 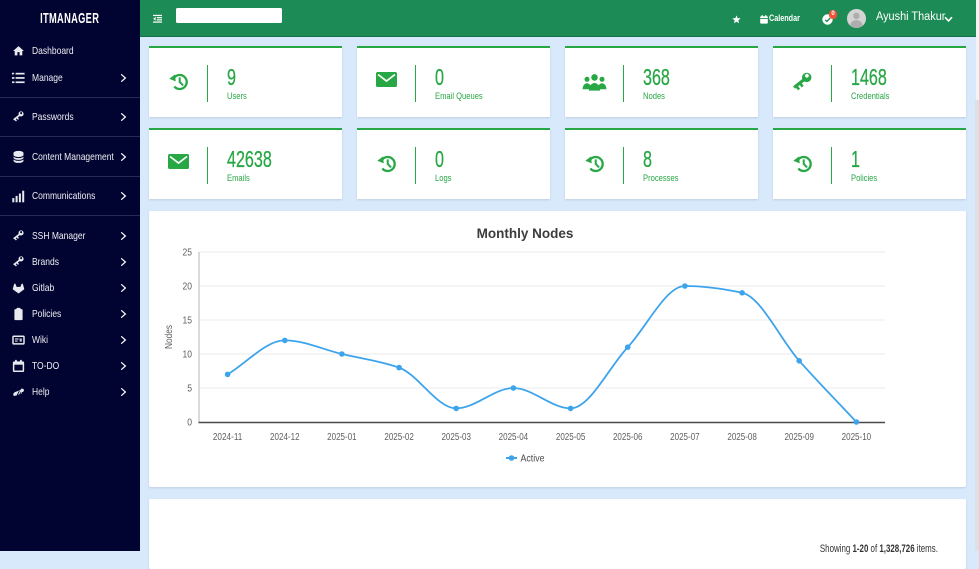 I want to click on svg-text: 2025-03, so click(x=456, y=437).